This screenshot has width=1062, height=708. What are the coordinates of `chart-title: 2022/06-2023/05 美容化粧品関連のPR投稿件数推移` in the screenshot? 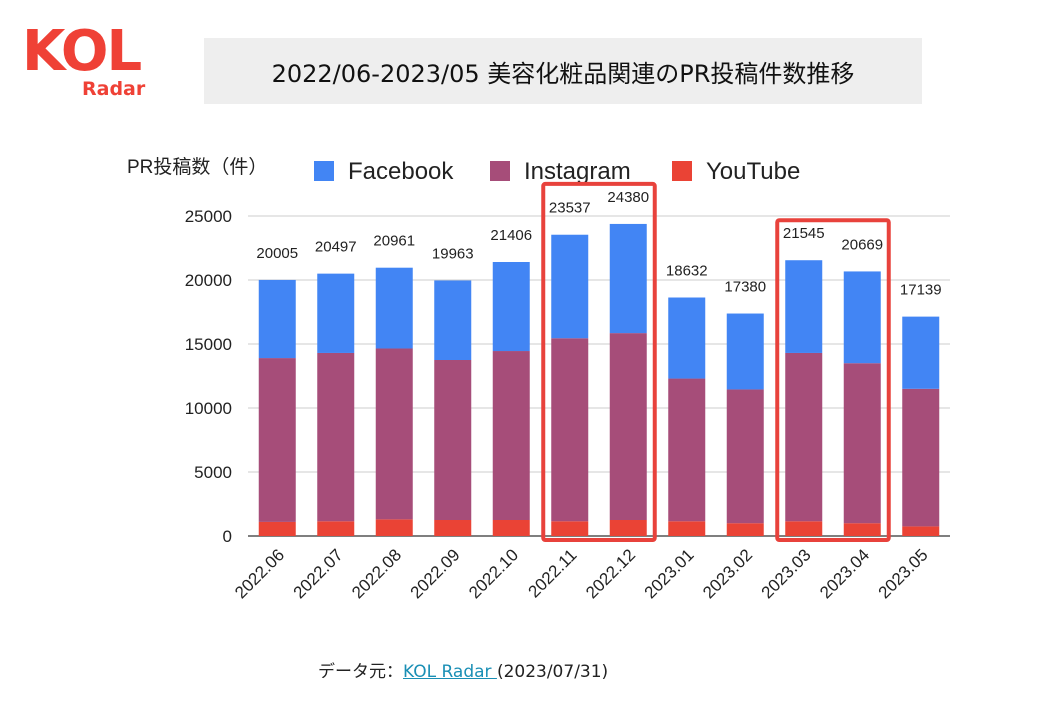 It's located at (563, 73).